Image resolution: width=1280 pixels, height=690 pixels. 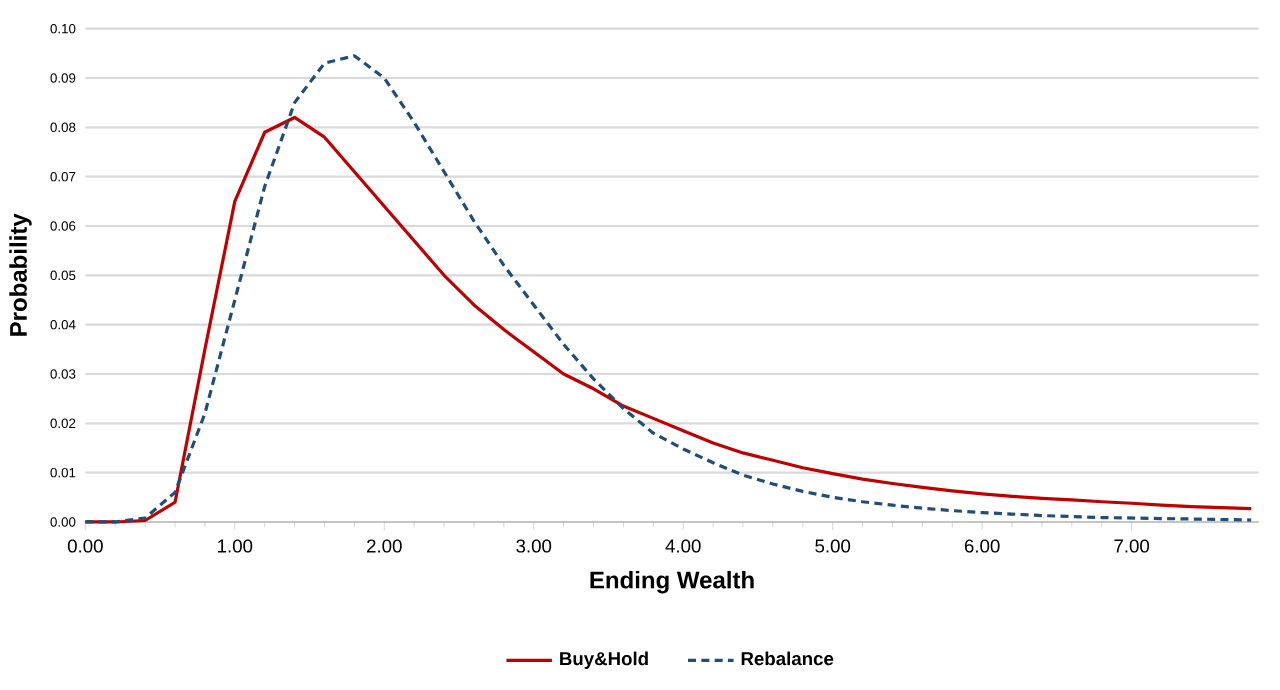 I want to click on legend-label: Buy&Hold, so click(x=604, y=660).